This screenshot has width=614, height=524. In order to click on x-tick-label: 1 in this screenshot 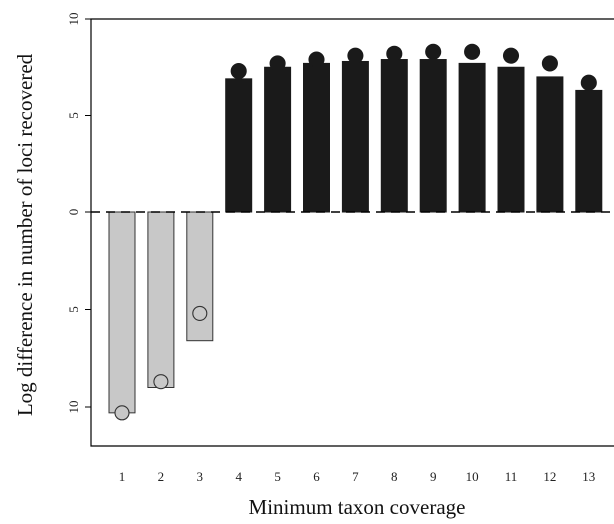, I will do `click(122, 476)`.